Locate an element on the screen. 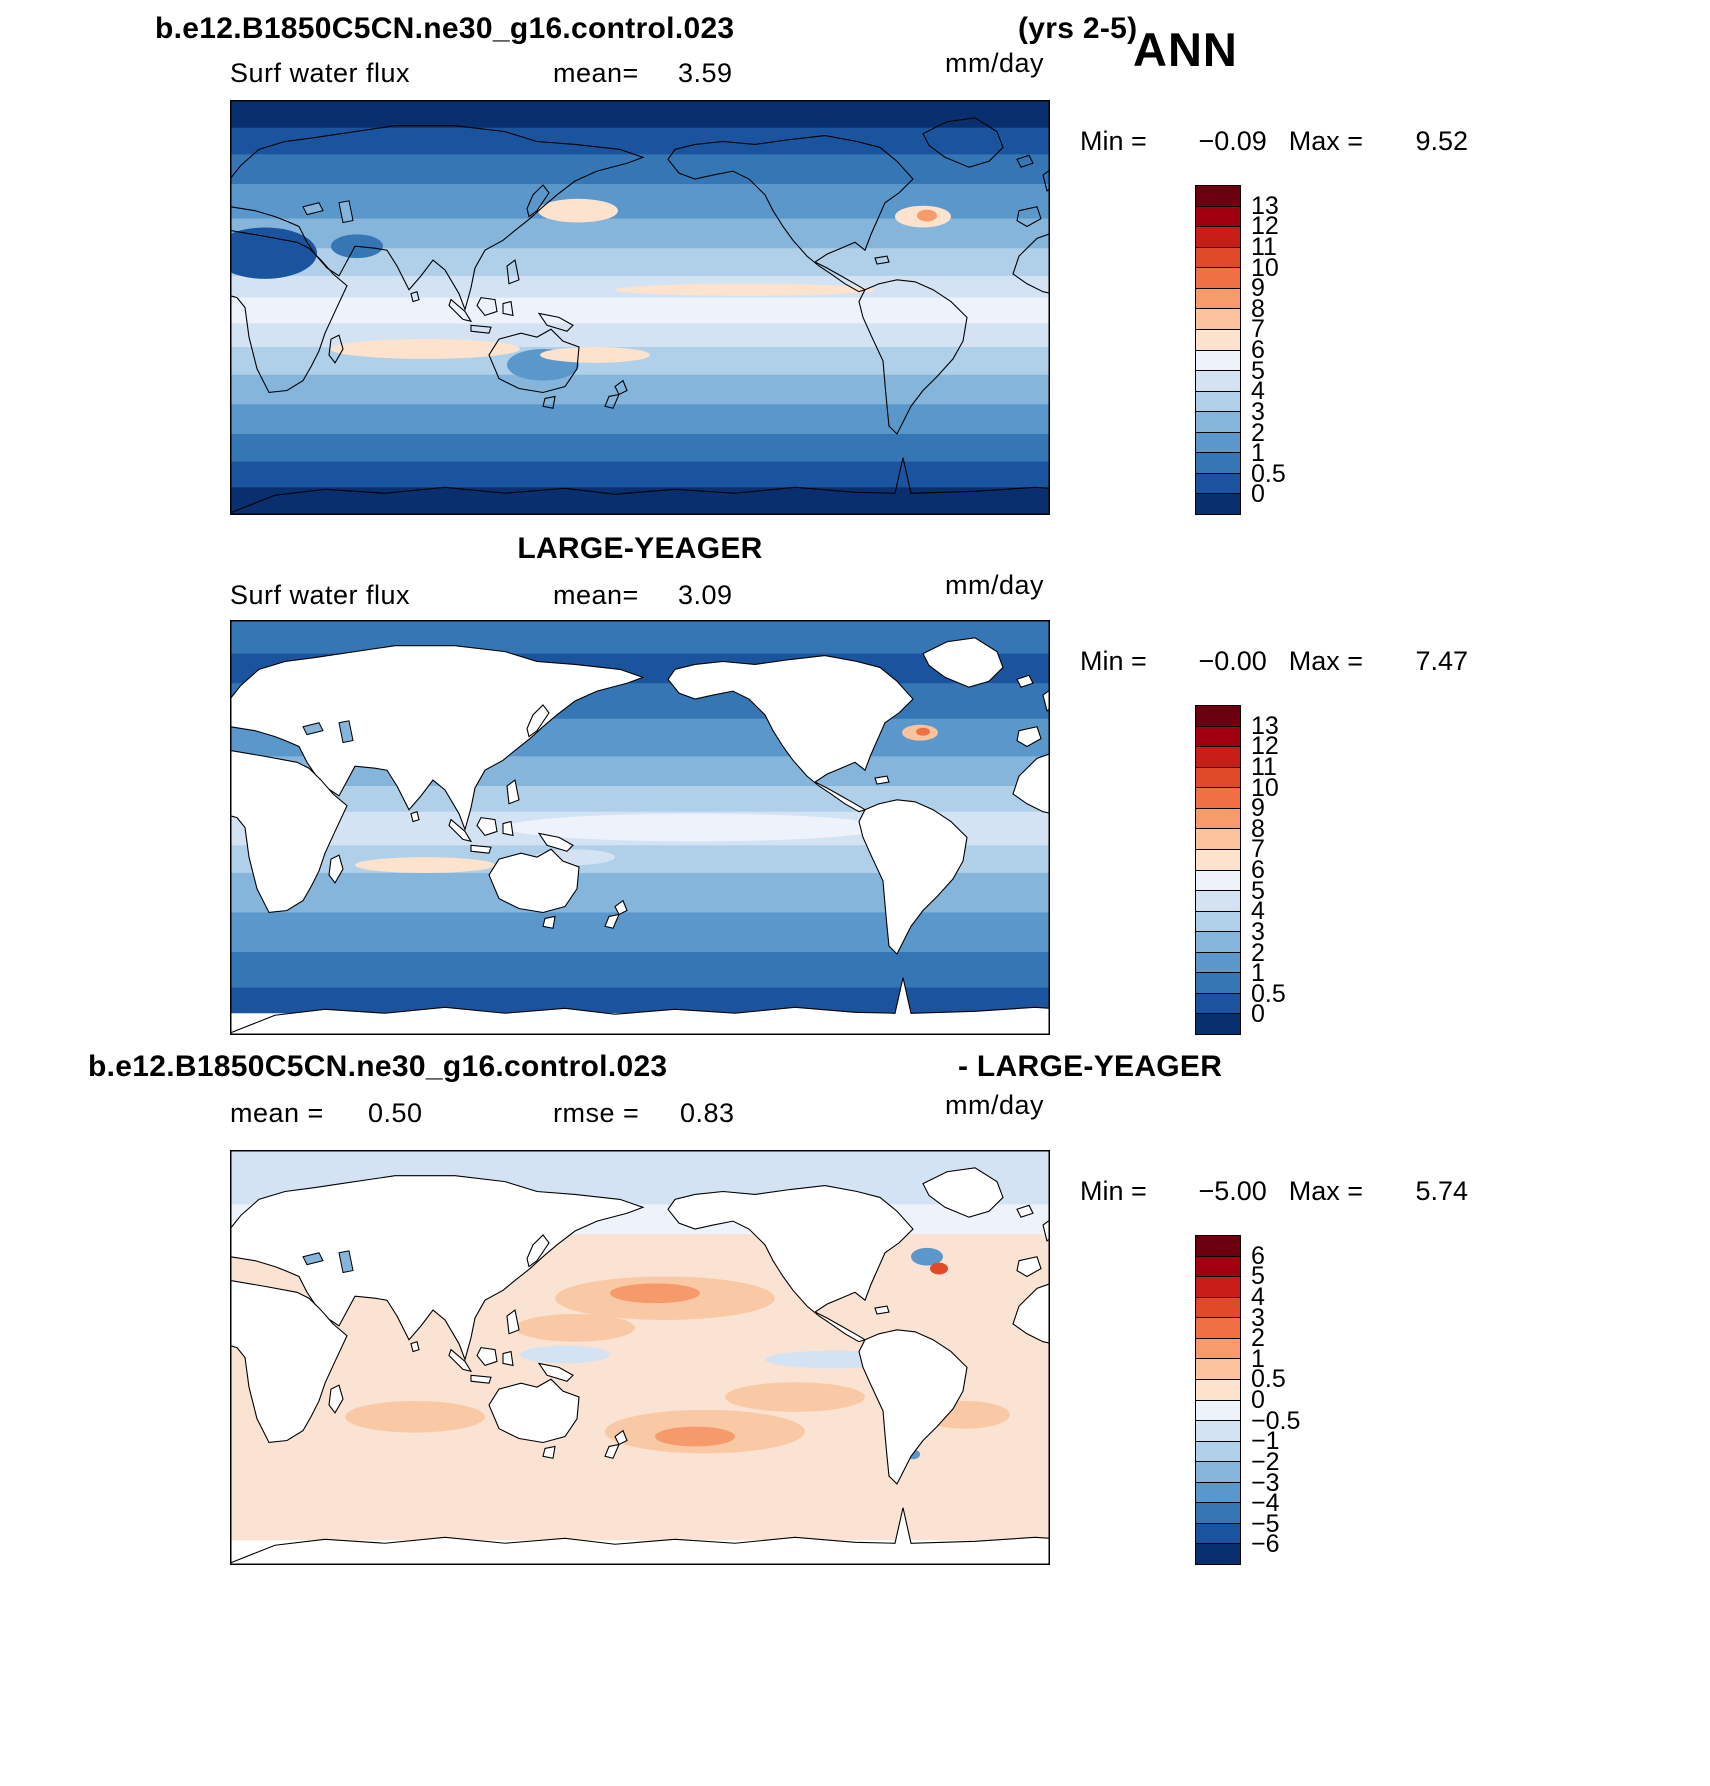  panel3-units-label: mm/day is located at coordinates (995, 1105).